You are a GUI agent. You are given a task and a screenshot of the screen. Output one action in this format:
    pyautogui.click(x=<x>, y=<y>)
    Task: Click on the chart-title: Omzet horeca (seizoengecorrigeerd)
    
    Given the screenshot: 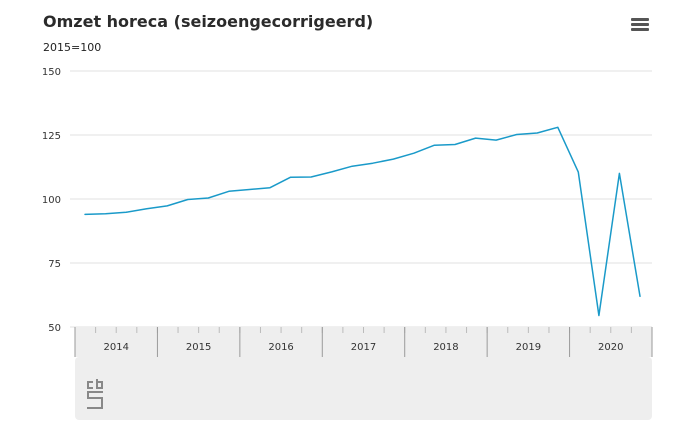 What is the action you would take?
    pyautogui.click(x=208, y=21)
    